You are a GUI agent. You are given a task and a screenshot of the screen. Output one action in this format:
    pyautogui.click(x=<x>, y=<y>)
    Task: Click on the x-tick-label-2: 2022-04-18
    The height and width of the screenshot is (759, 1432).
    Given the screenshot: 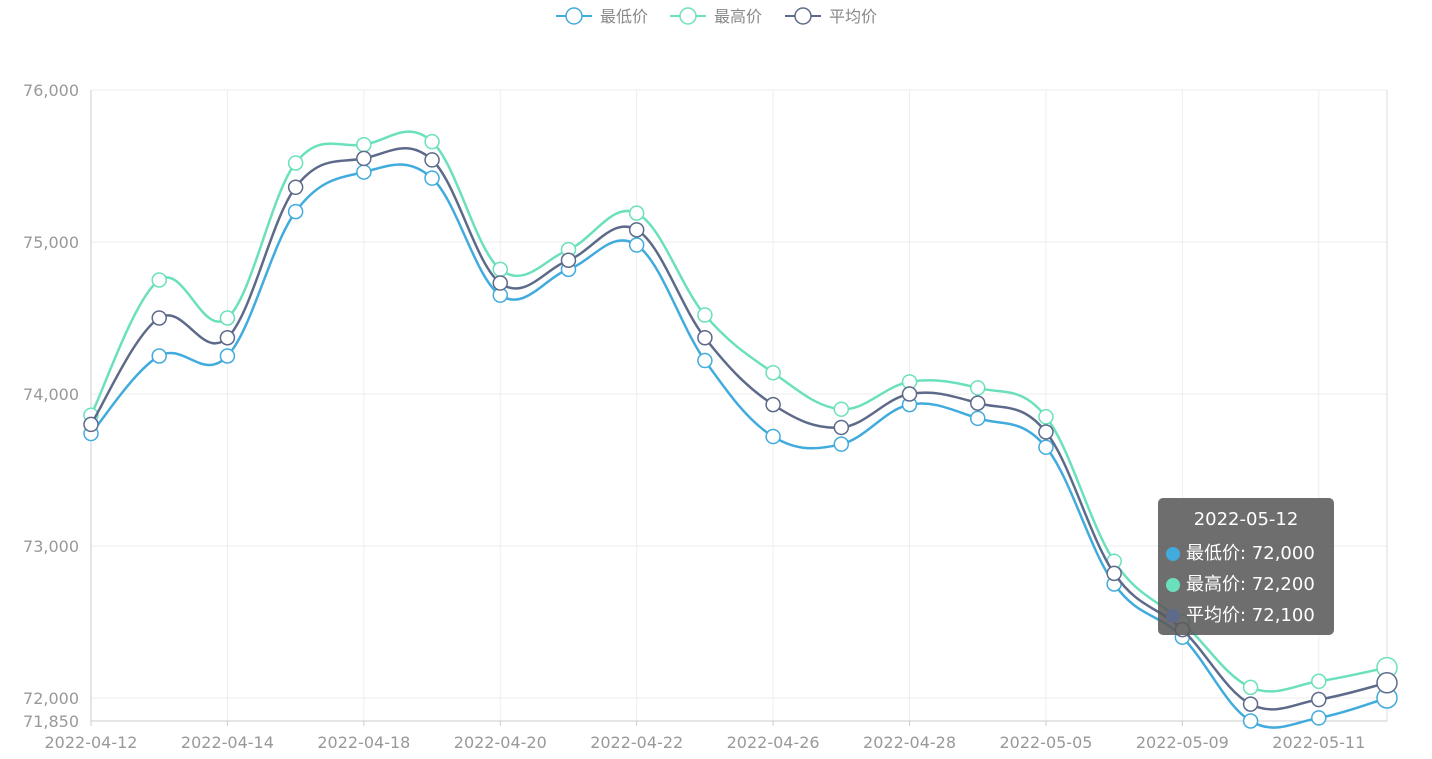 What is the action you would take?
    pyautogui.click(x=363, y=742)
    